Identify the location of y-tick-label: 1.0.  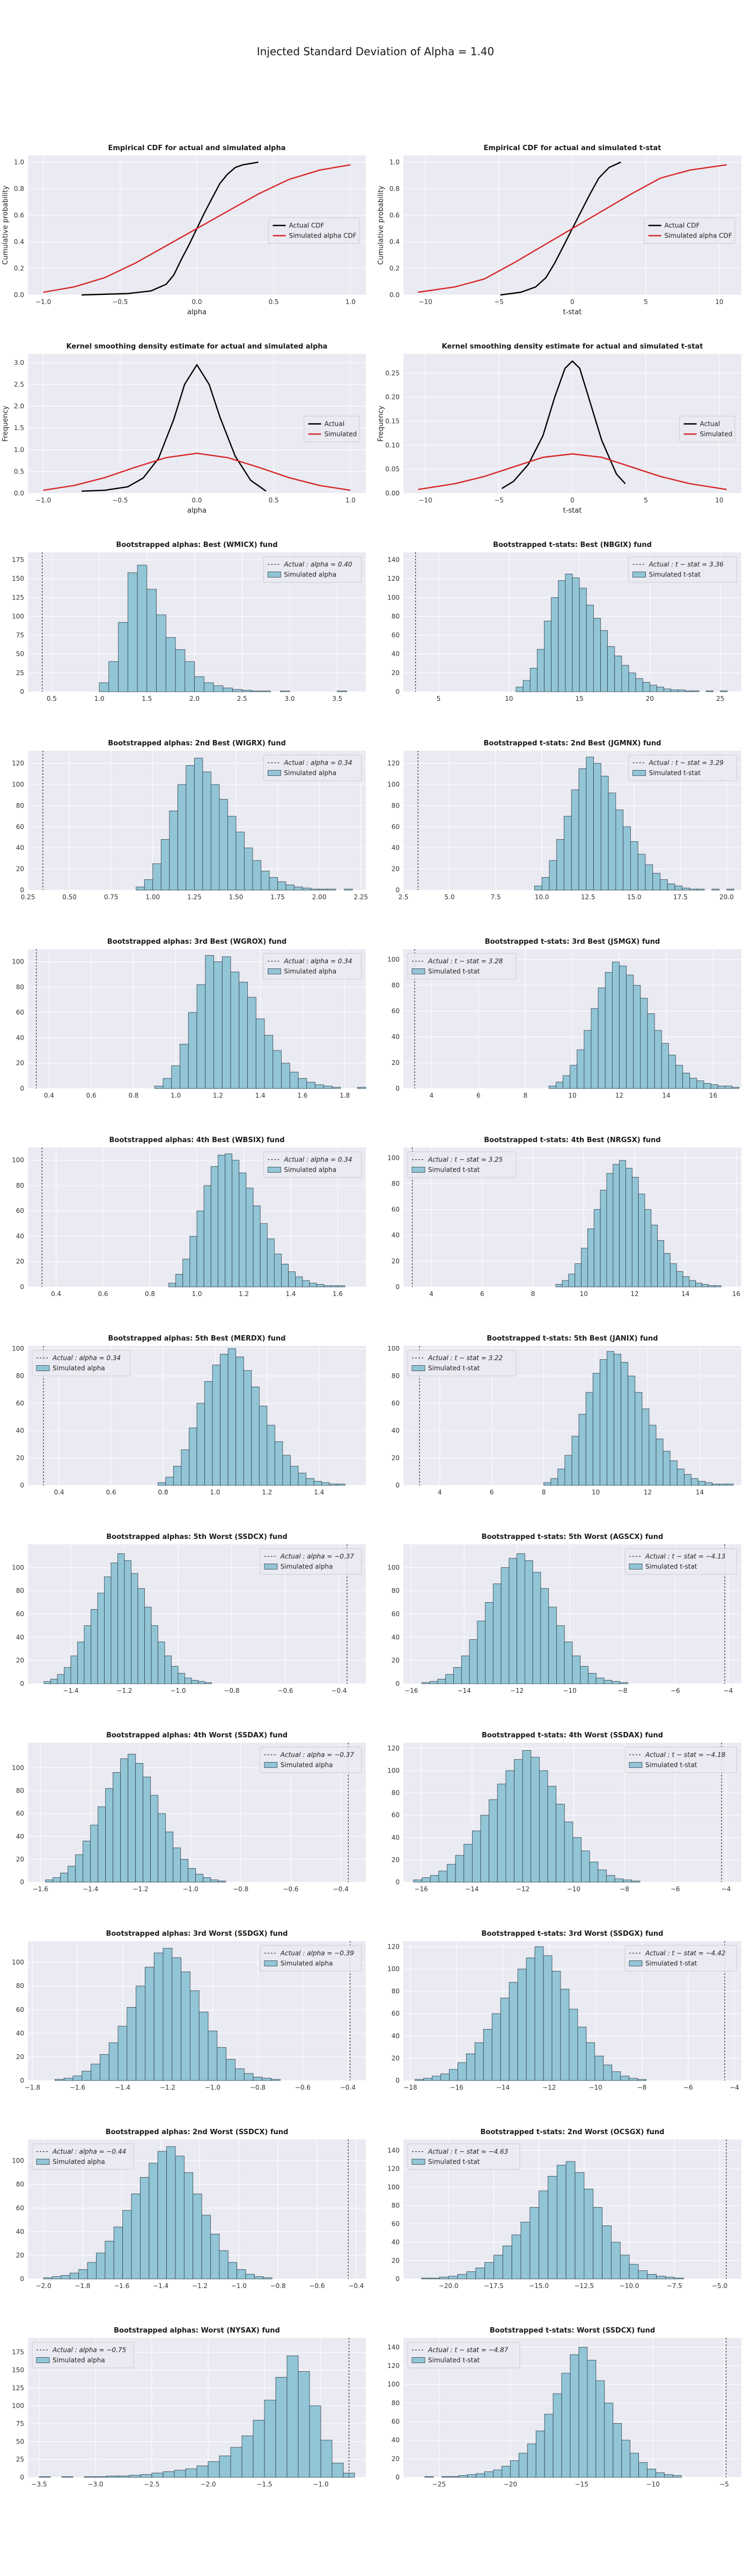
(395, 162).